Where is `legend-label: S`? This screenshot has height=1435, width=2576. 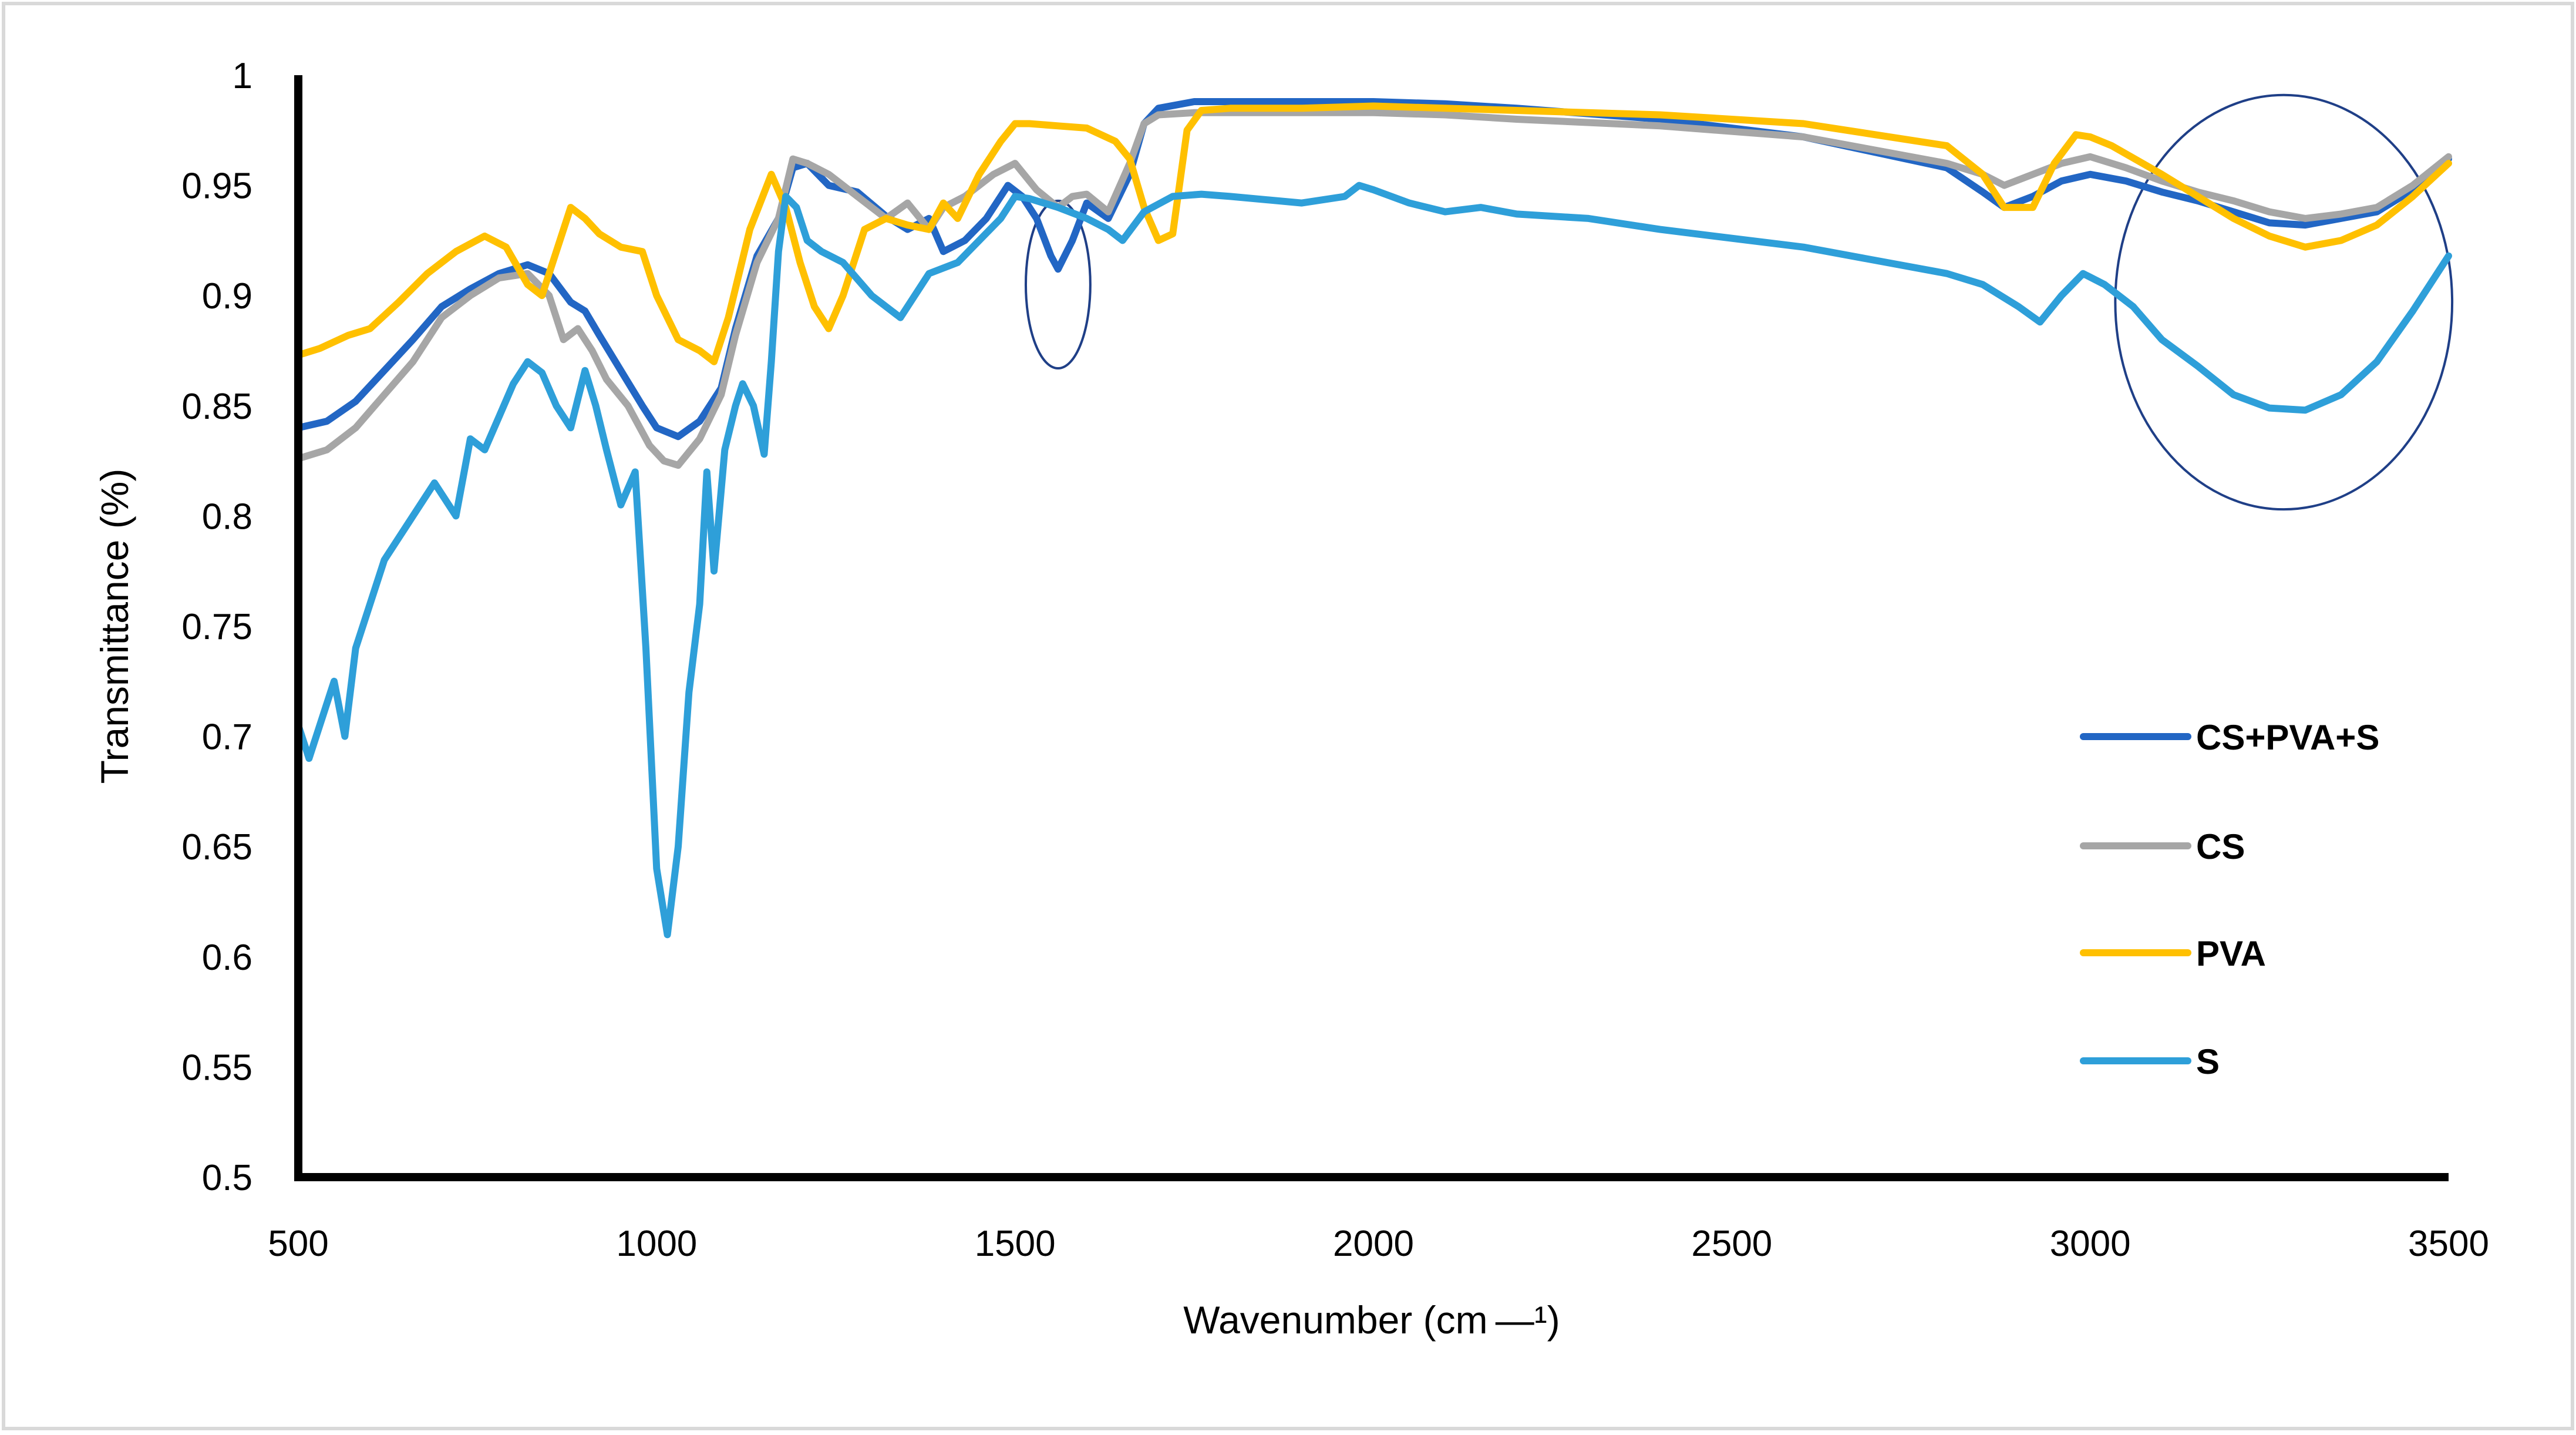 legend-label: S is located at coordinates (2208, 1061).